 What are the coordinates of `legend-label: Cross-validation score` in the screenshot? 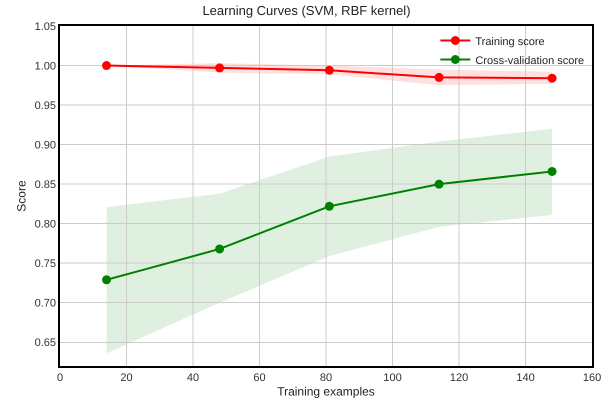 It's located at (529, 60).